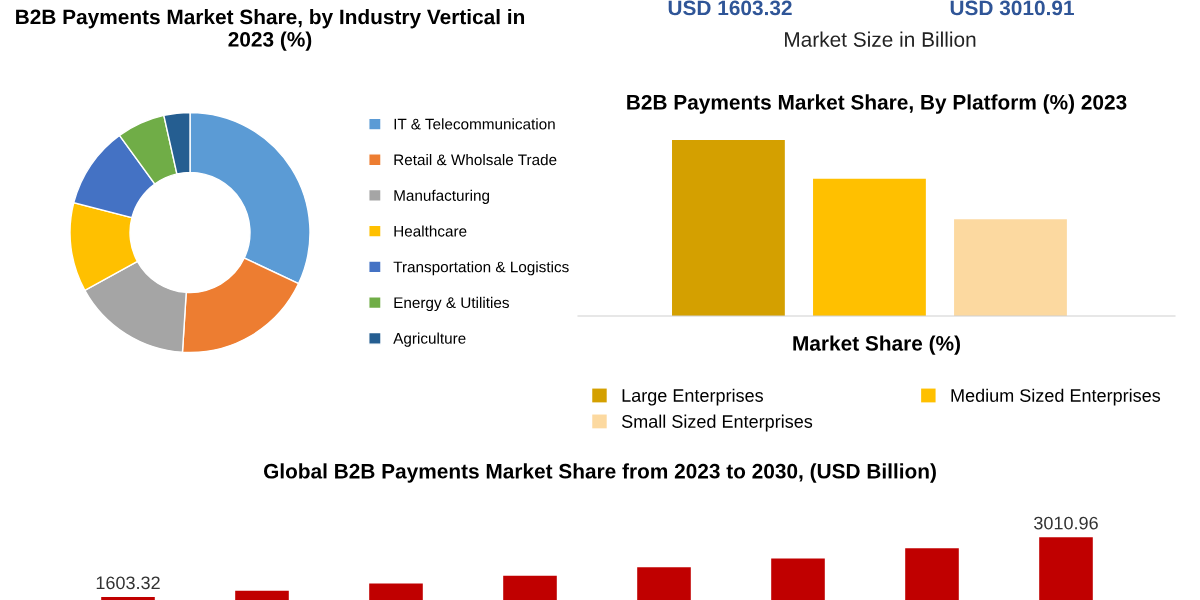 Image resolution: width=1200 pixels, height=600 pixels. I want to click on legend-label: Large Enterprises, so click(693, 397).